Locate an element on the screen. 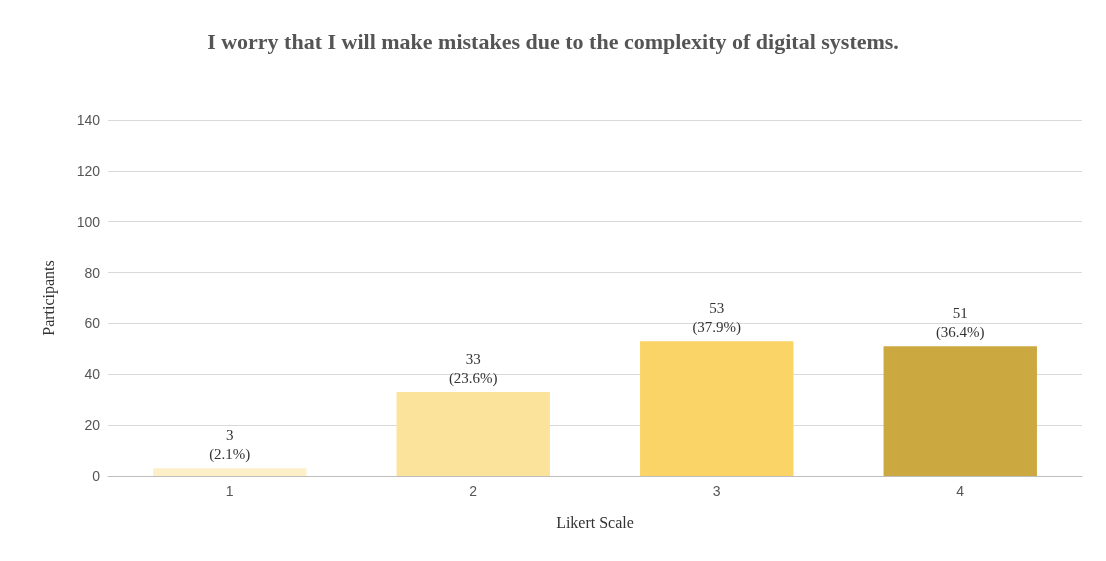 The width and height of the screenshot is (1106, 561). chart-title: I worry that I will make mistakes due to the complexity of digital systems. is located at coordinates (553, 41).